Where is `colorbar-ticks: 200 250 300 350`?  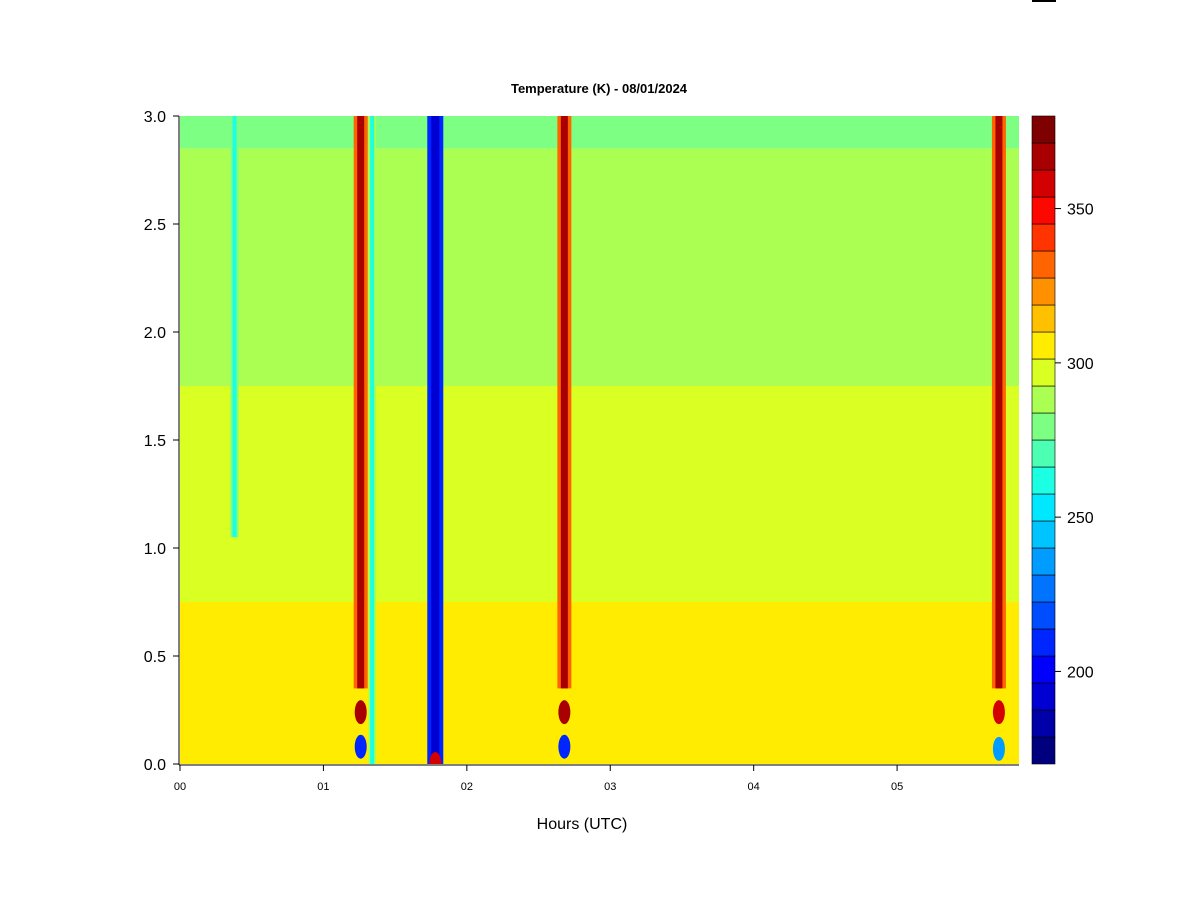 colorbar-ticks: 200 250 300 350 is located at coordinates (1074, 441).